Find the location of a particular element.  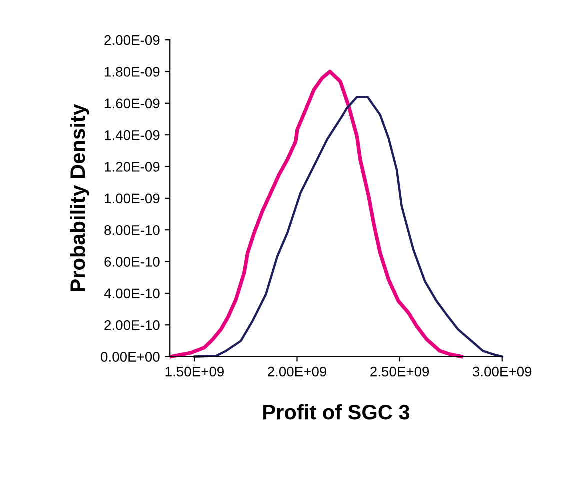

x-tick-label: 2.00E+09 is located at coordinates (297, 371).